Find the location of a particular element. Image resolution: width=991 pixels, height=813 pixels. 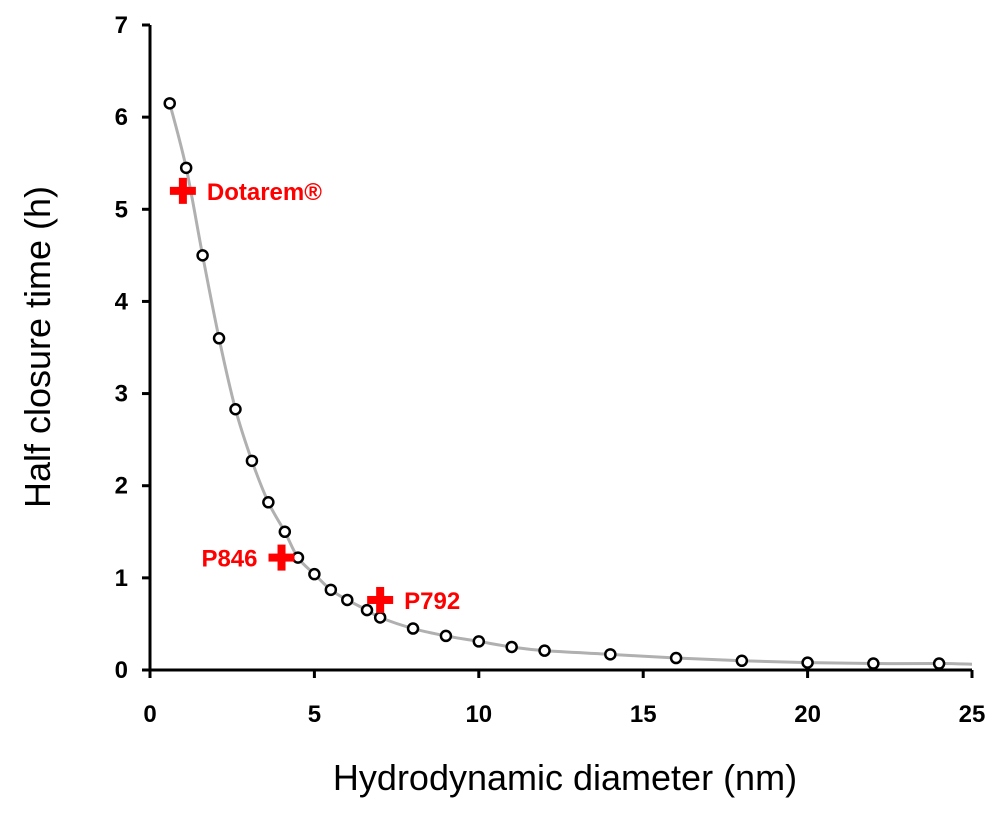

highlight-label: Dotarem® is located at coordinates (264, 192).